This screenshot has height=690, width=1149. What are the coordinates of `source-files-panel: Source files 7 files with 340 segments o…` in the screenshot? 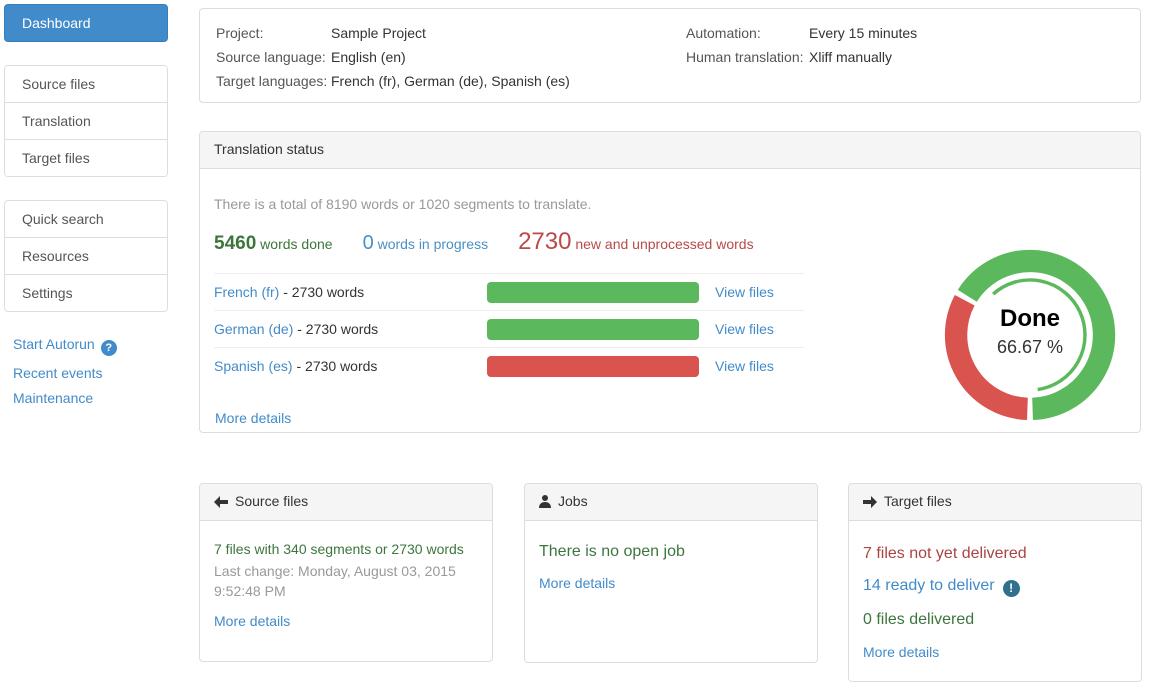 It's located at (346, 572).